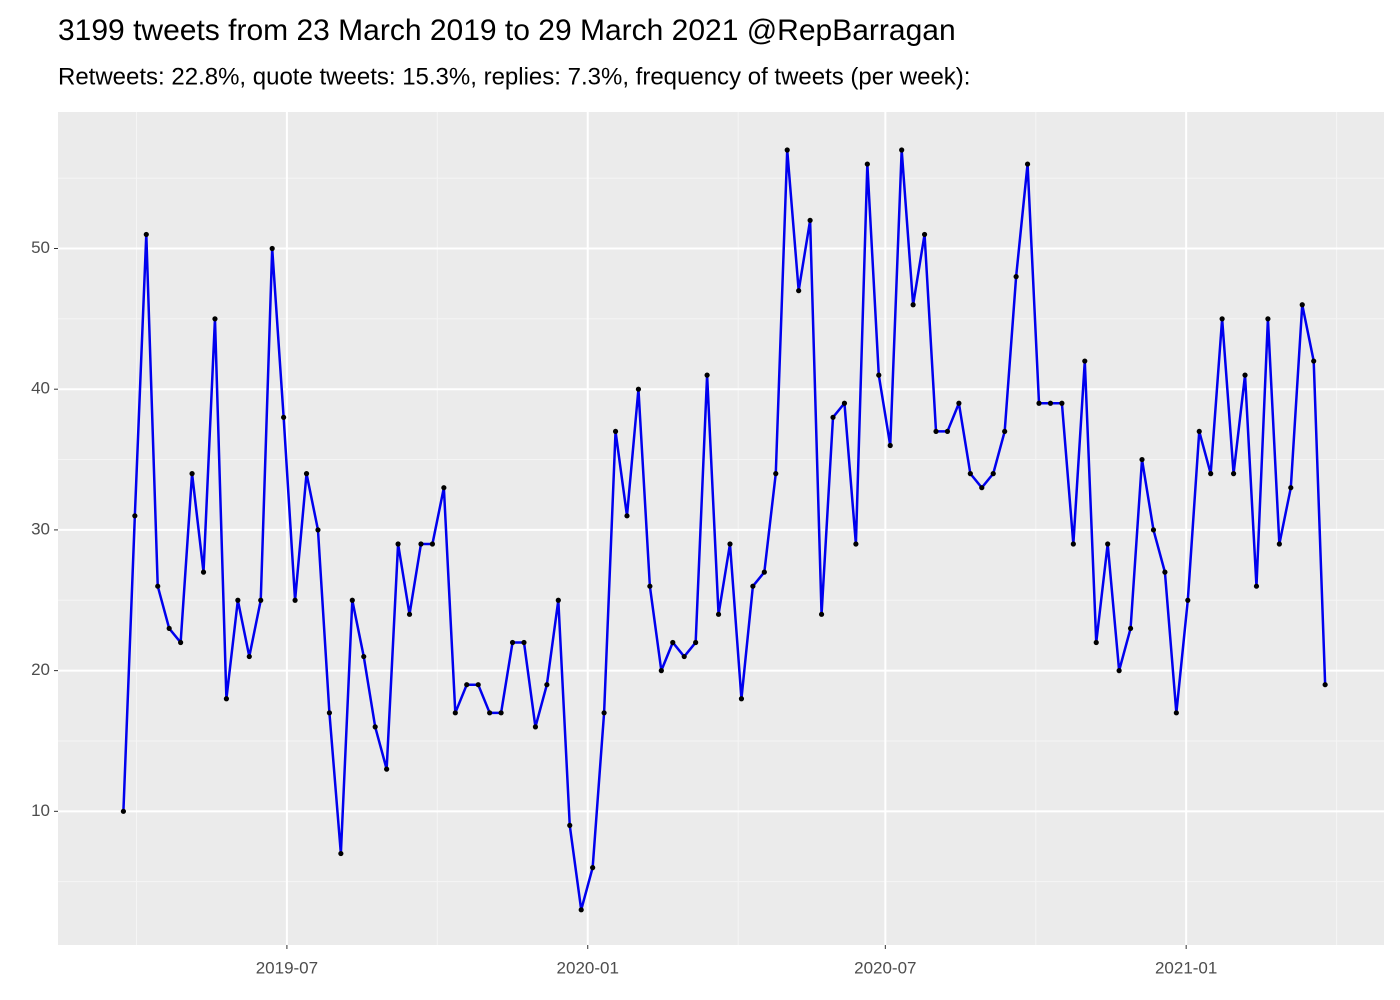  What do you see at coordinates (287, 967) in the screenshot?
I see `x-tick-label: 2019-07` at bounding box center [287, 967].